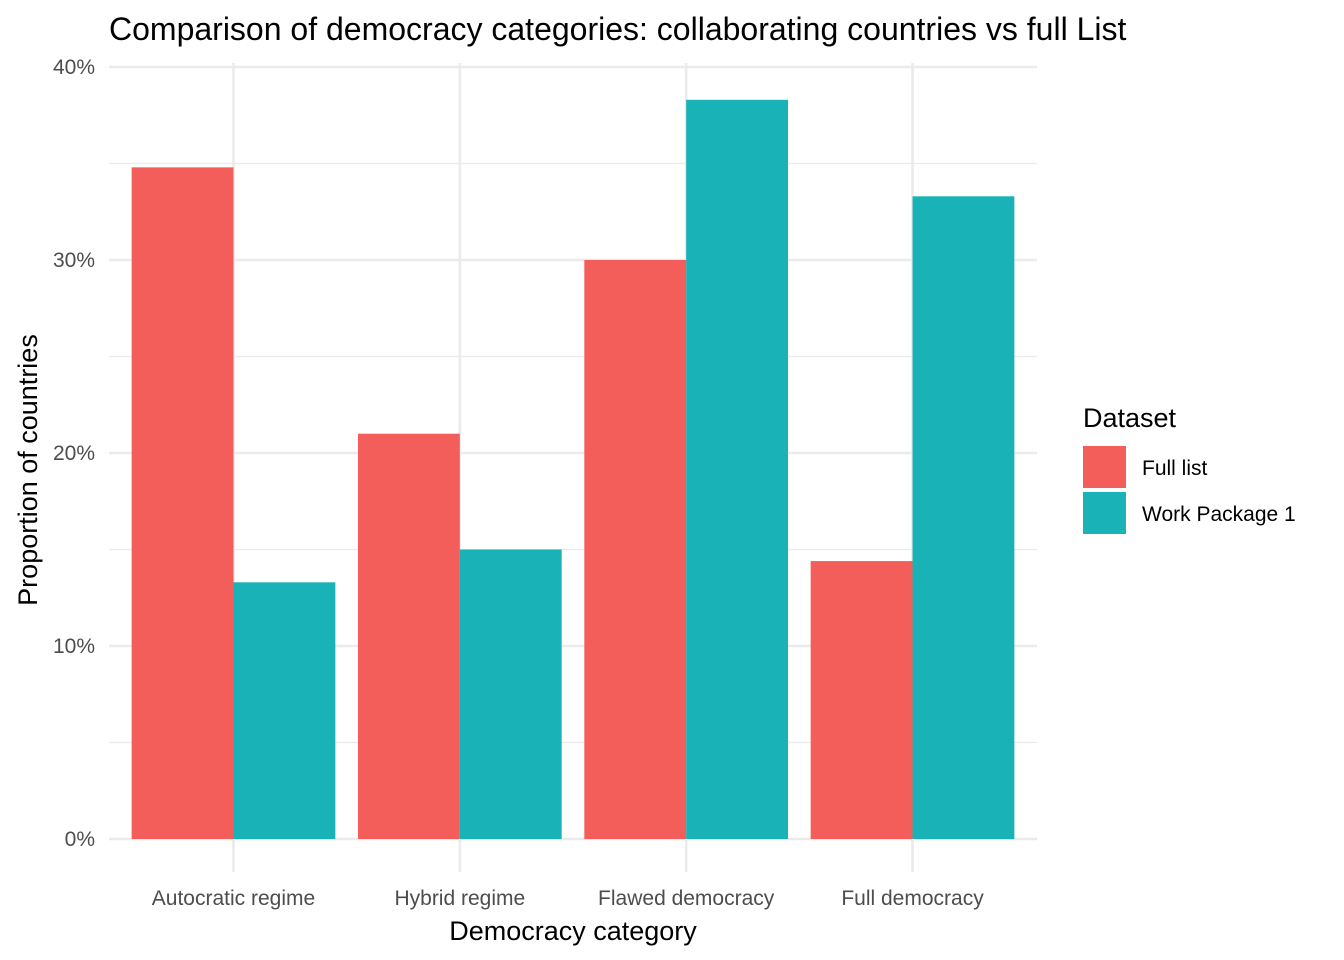 Image resolution: width=1344 pixels, height=960 pixels. Describe the element at coordinates (80, 839) in the screenshot. I see `y-tick-label: 0%` at that location.